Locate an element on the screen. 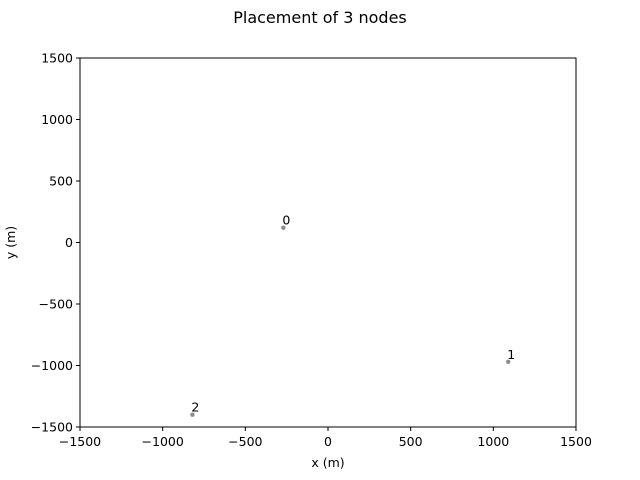 The image size is (640, 480). node-label: 1 is located at coordinates (511, 354).